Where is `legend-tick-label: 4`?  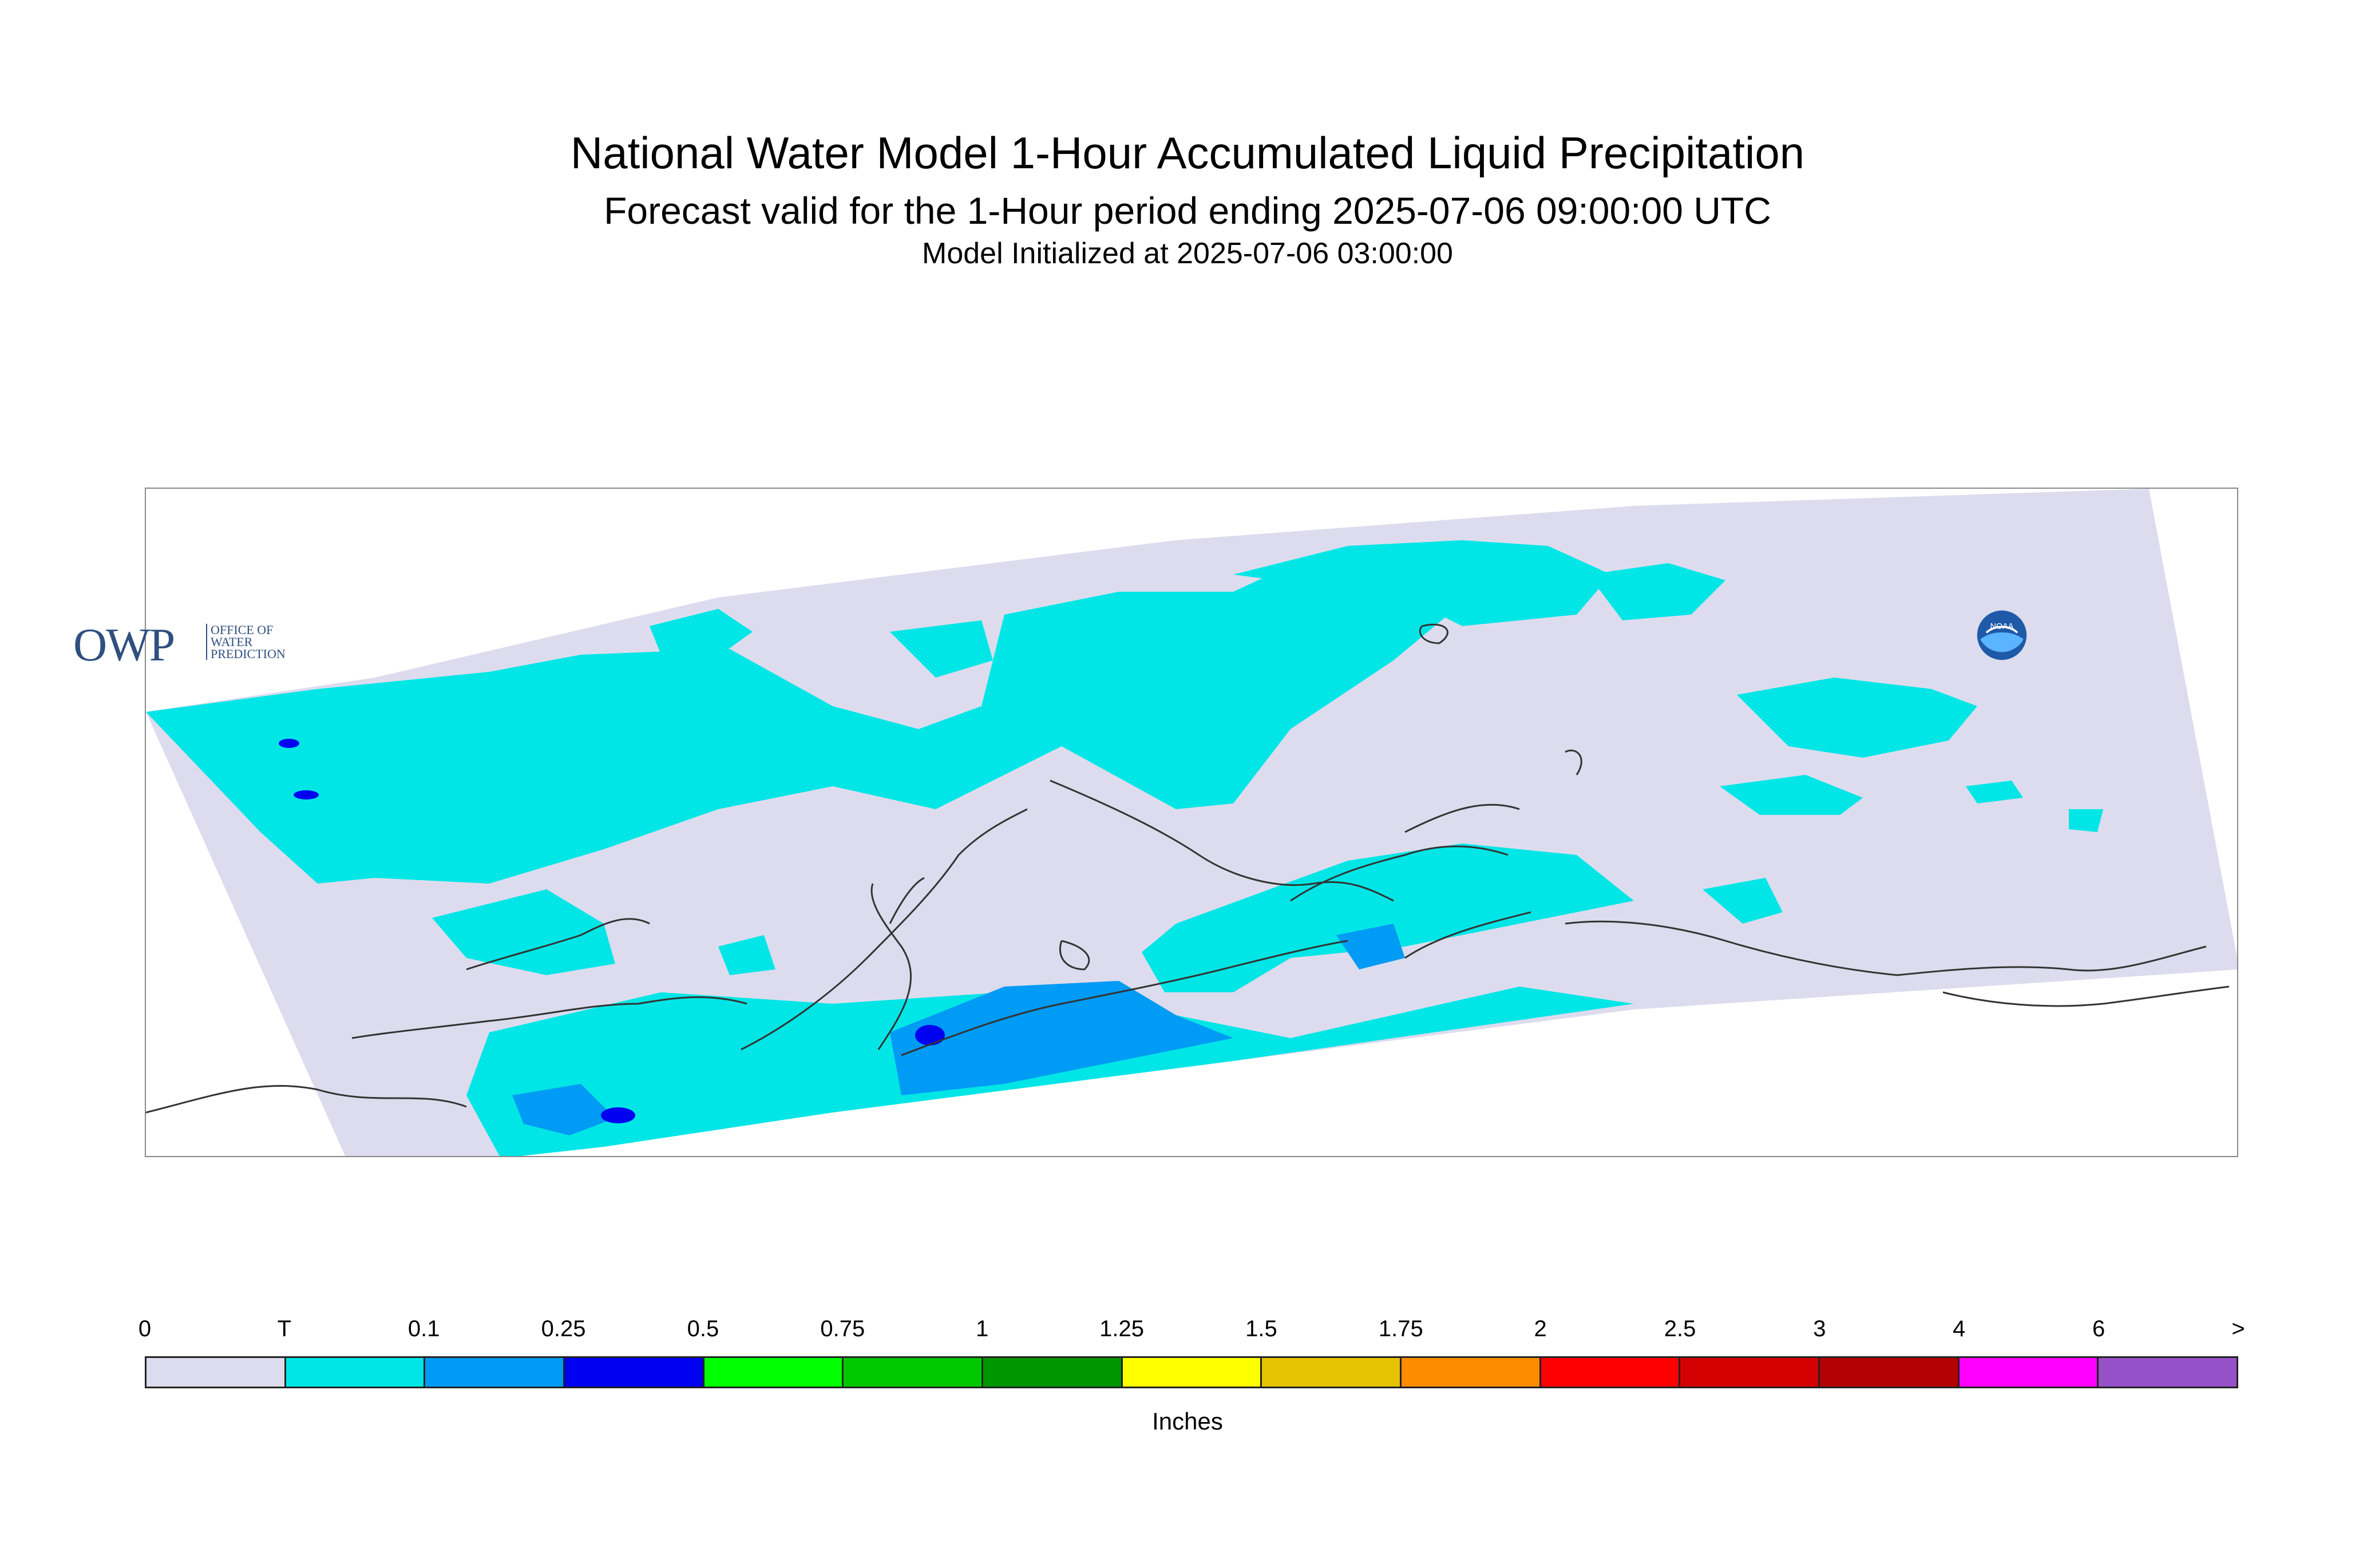 legend-tick-label: 4 is located at coordinates (1959, 1328).